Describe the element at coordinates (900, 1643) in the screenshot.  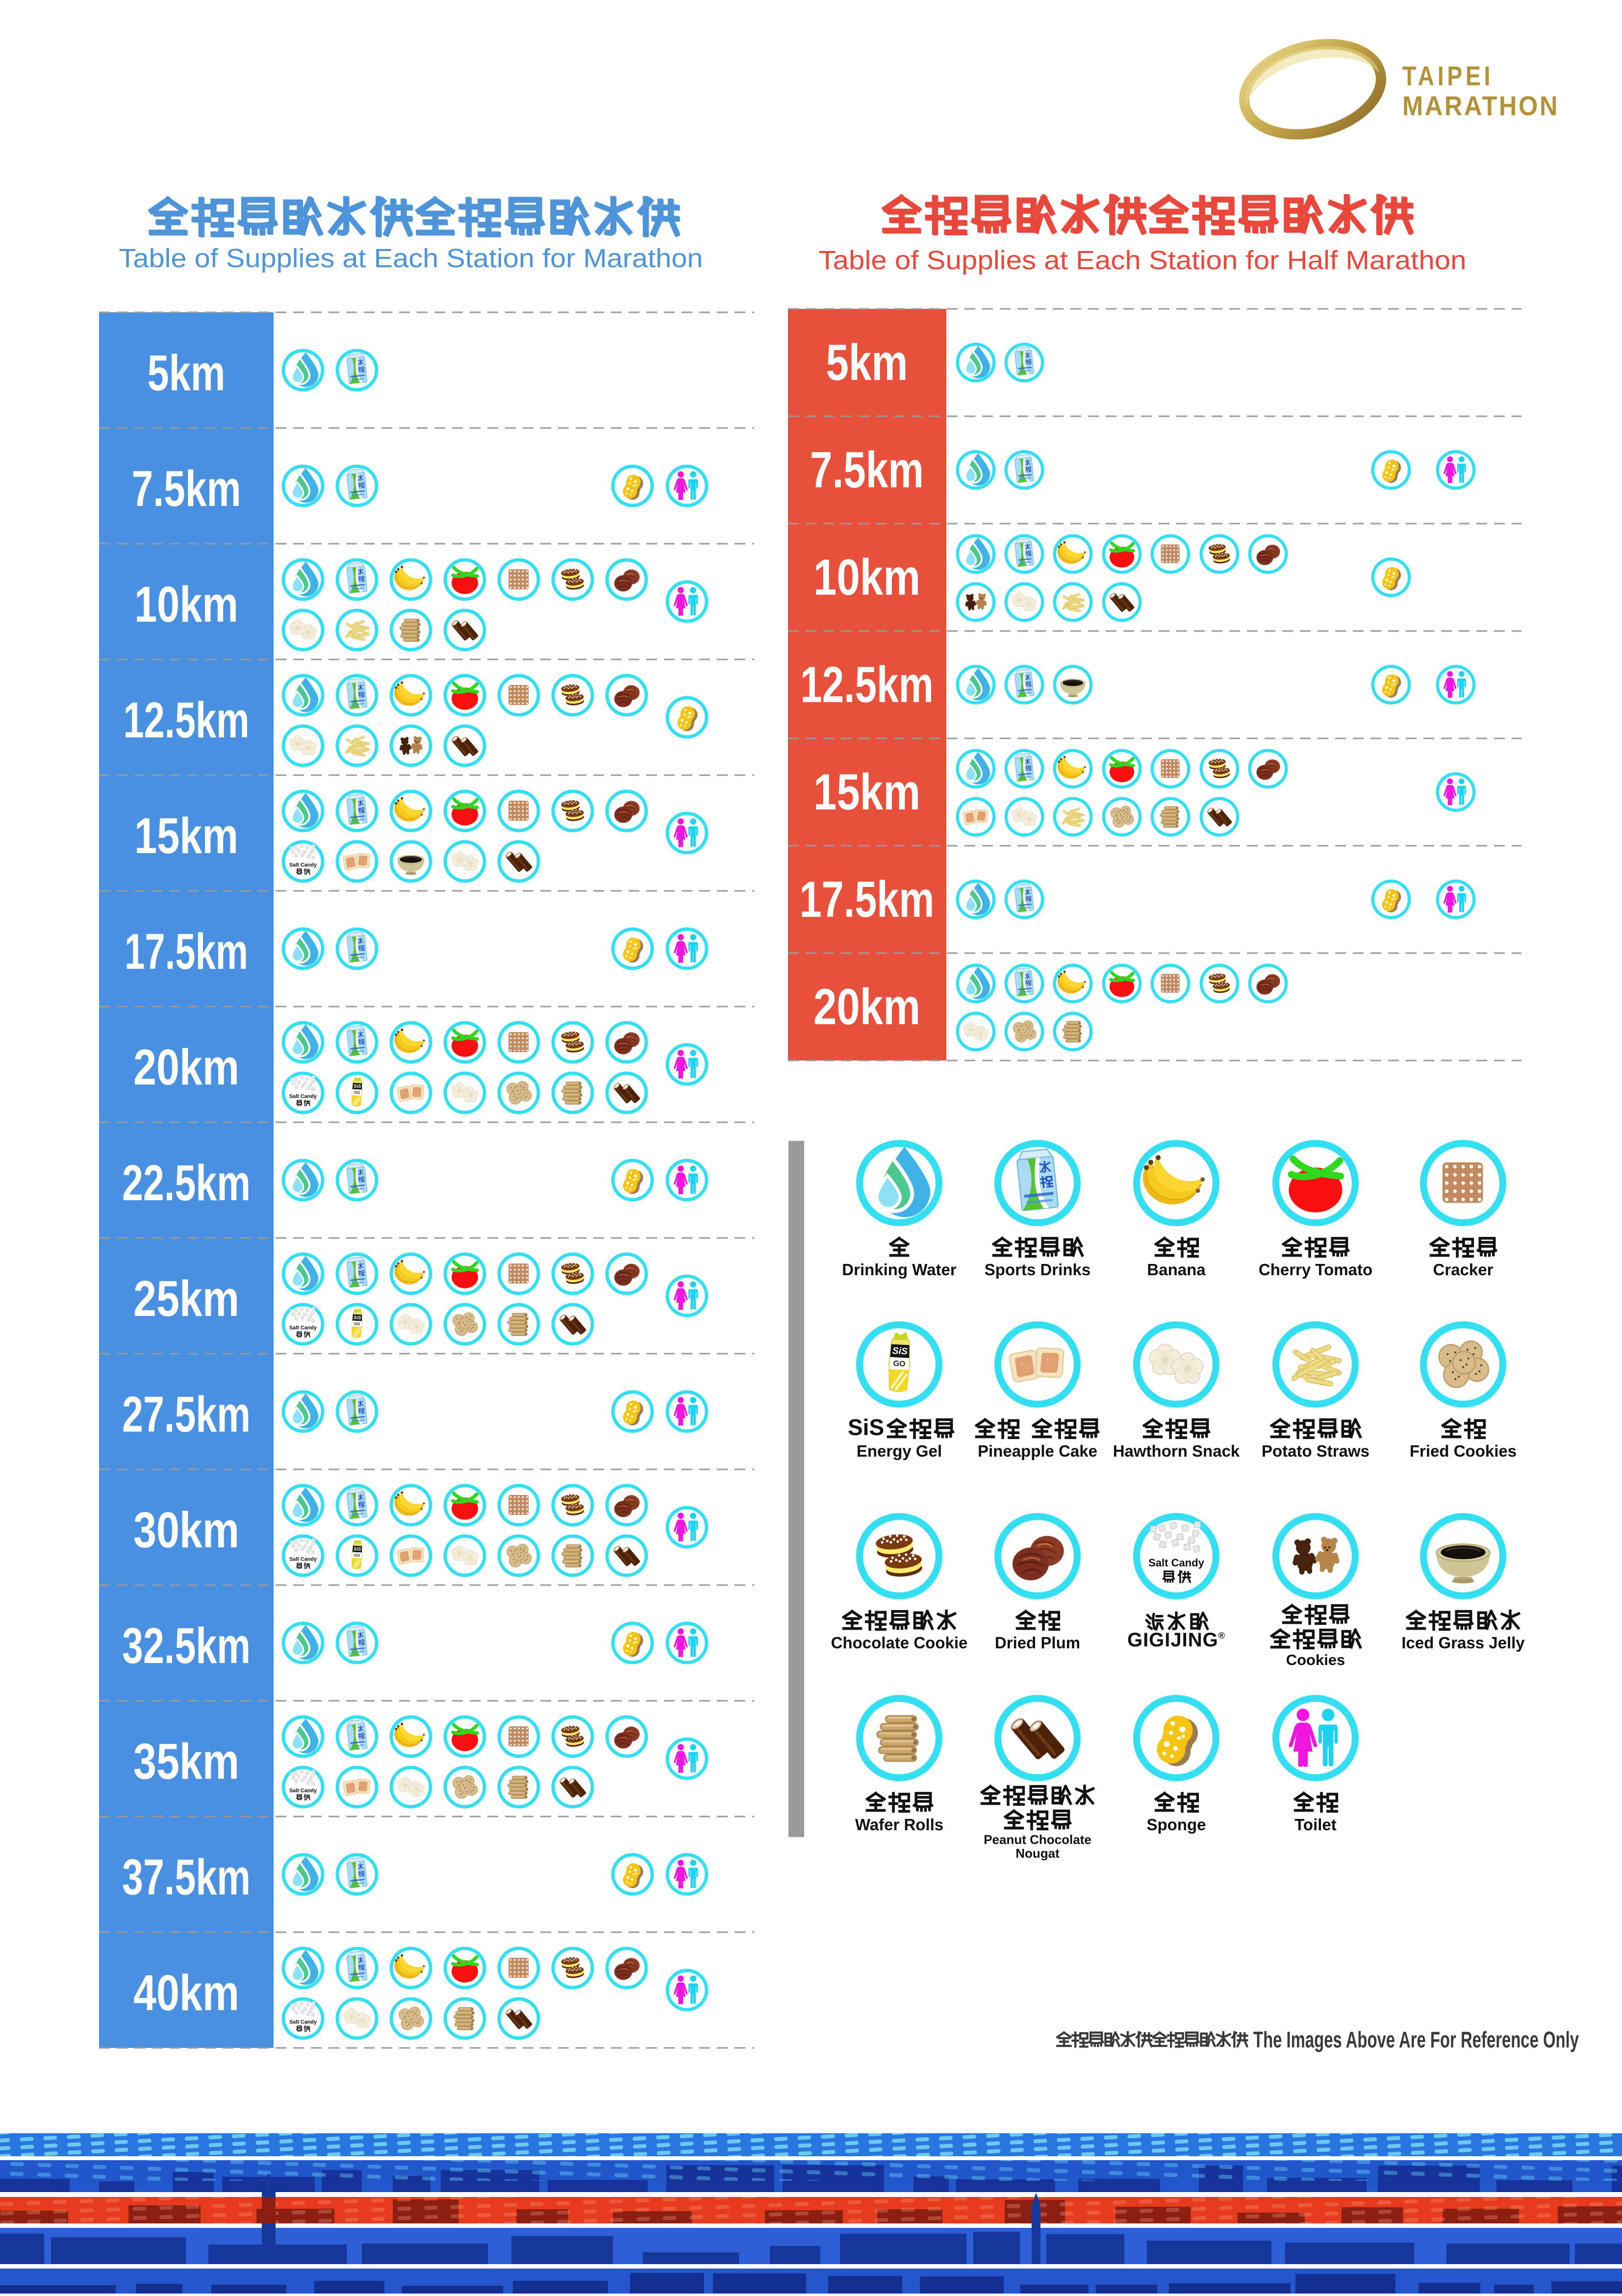
I see `svg-text: Chocolate Cookie` at that location.